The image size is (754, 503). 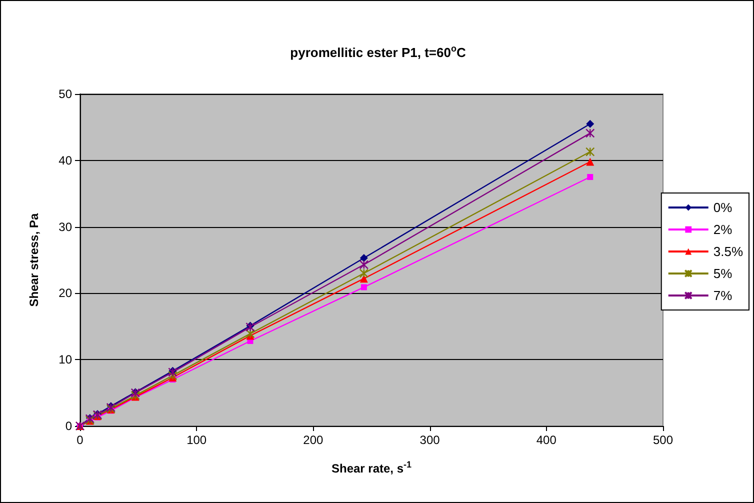 What do you see at coordinates (65, 160) in the screenshot?
I see `y-tick-label: 40` at bounding box center [65, 160].